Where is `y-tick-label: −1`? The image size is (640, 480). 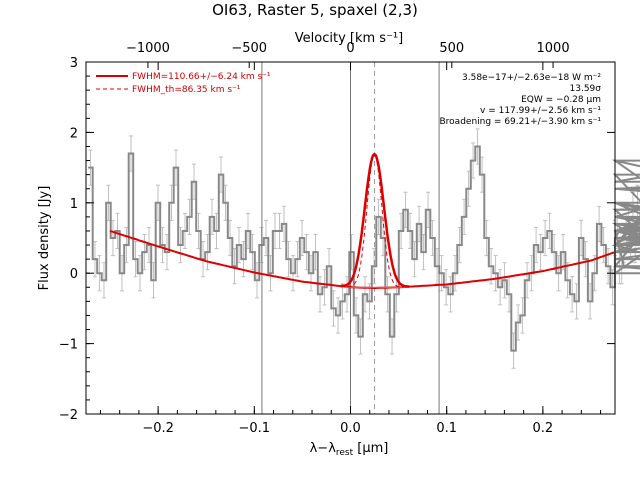 y-tick-label: −1 is located at coordinates (68, 345).